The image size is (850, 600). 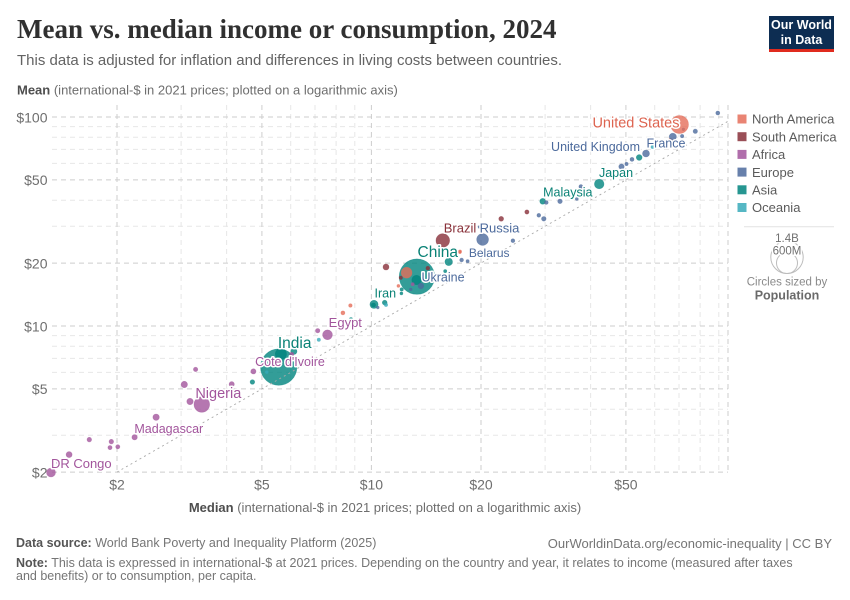 What do you see at coordinates (787, 282) in the screenshot?
I see `svg-text: Circles sized by` at bounding box center [787, 282].